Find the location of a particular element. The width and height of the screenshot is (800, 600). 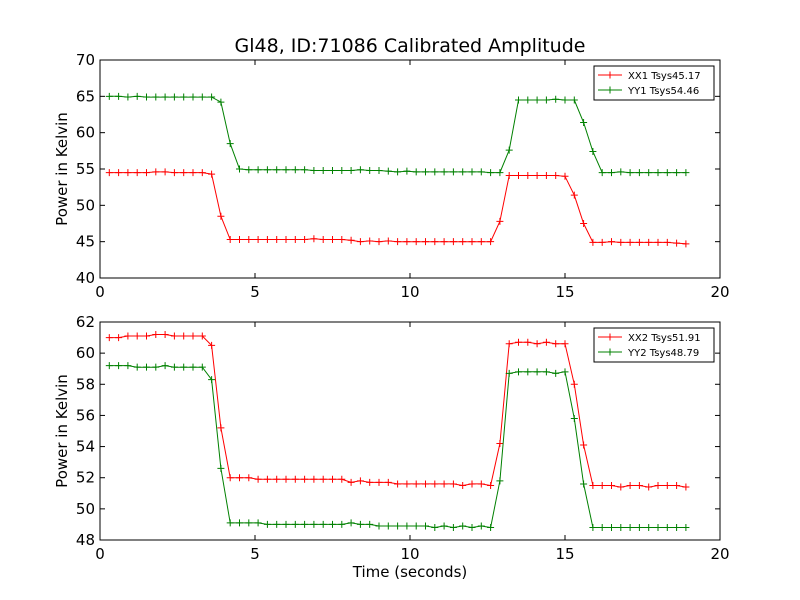

panel-2-xtick-label: 5 is located at coordinates (255, 554).